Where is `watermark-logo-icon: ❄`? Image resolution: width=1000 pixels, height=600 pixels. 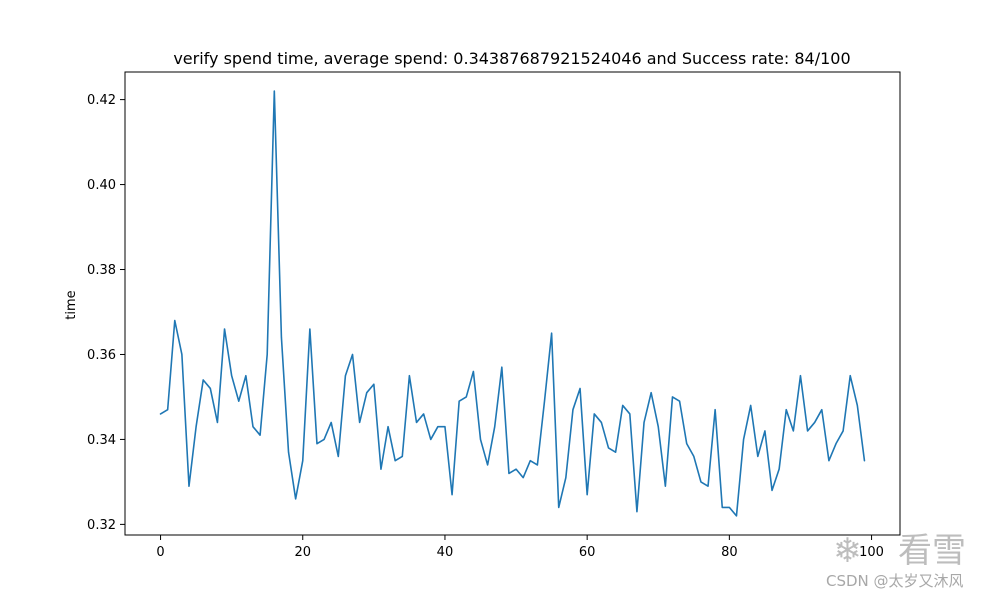 watermark-logo-icon: ❄ is located at coordinates (847, 551).